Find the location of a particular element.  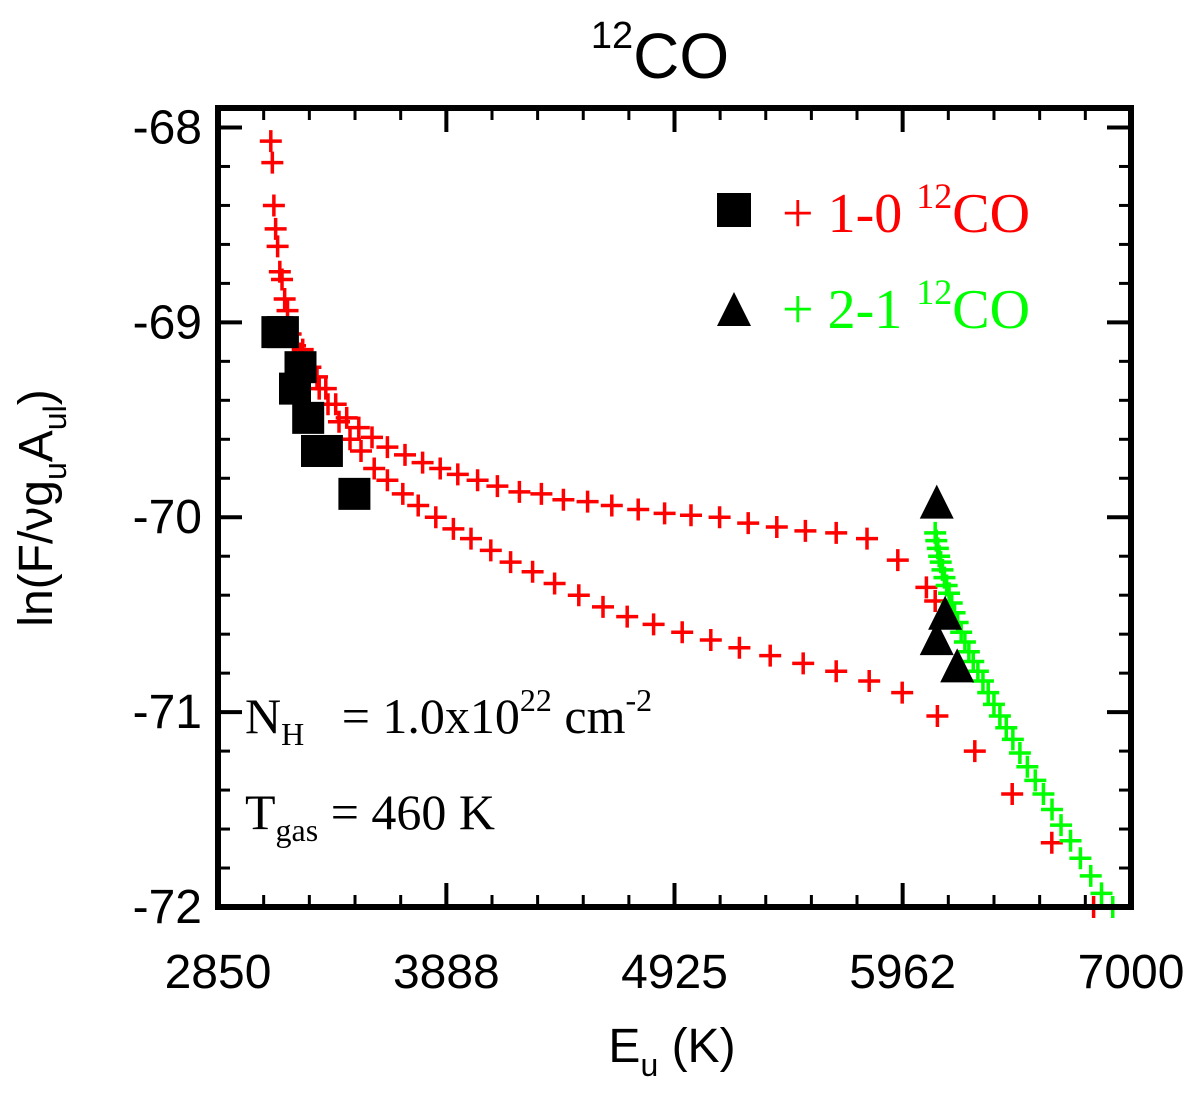

x-tick-label: 3888 is located at coordinates (446, 972).